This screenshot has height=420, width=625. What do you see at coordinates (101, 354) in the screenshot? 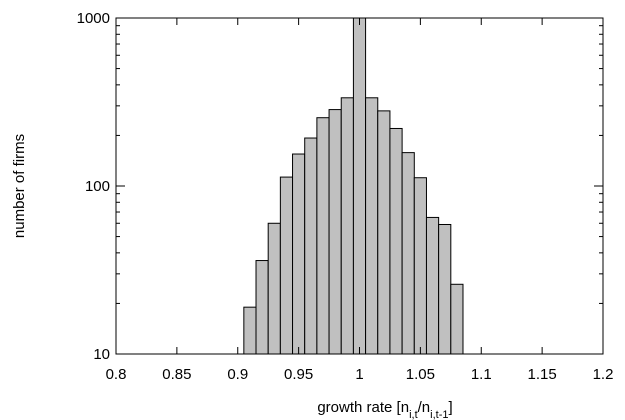
I see `y-tick-label: 10` at bounding box center [101, 354].